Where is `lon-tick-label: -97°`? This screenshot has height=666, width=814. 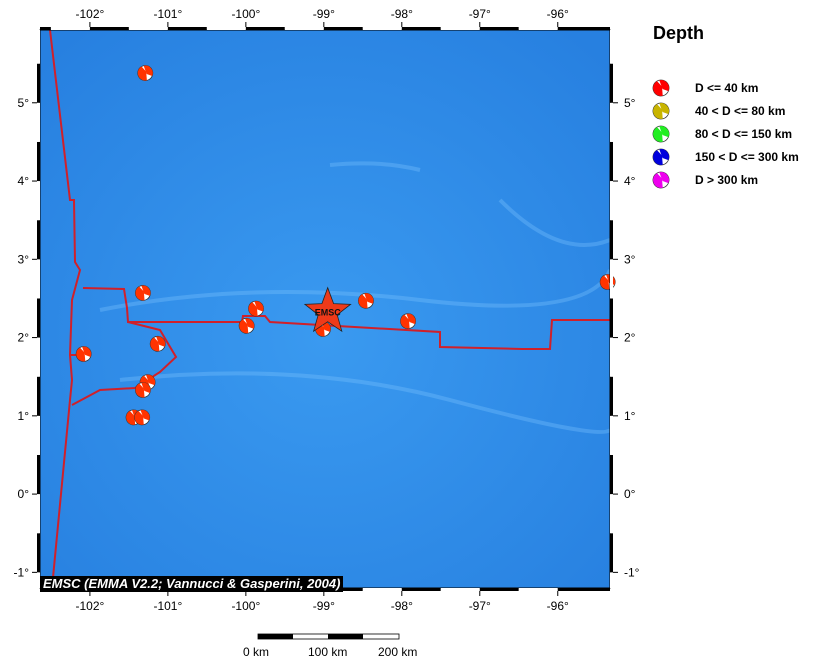 lon-tick-label: -97° is located at coordinates (480, 14).